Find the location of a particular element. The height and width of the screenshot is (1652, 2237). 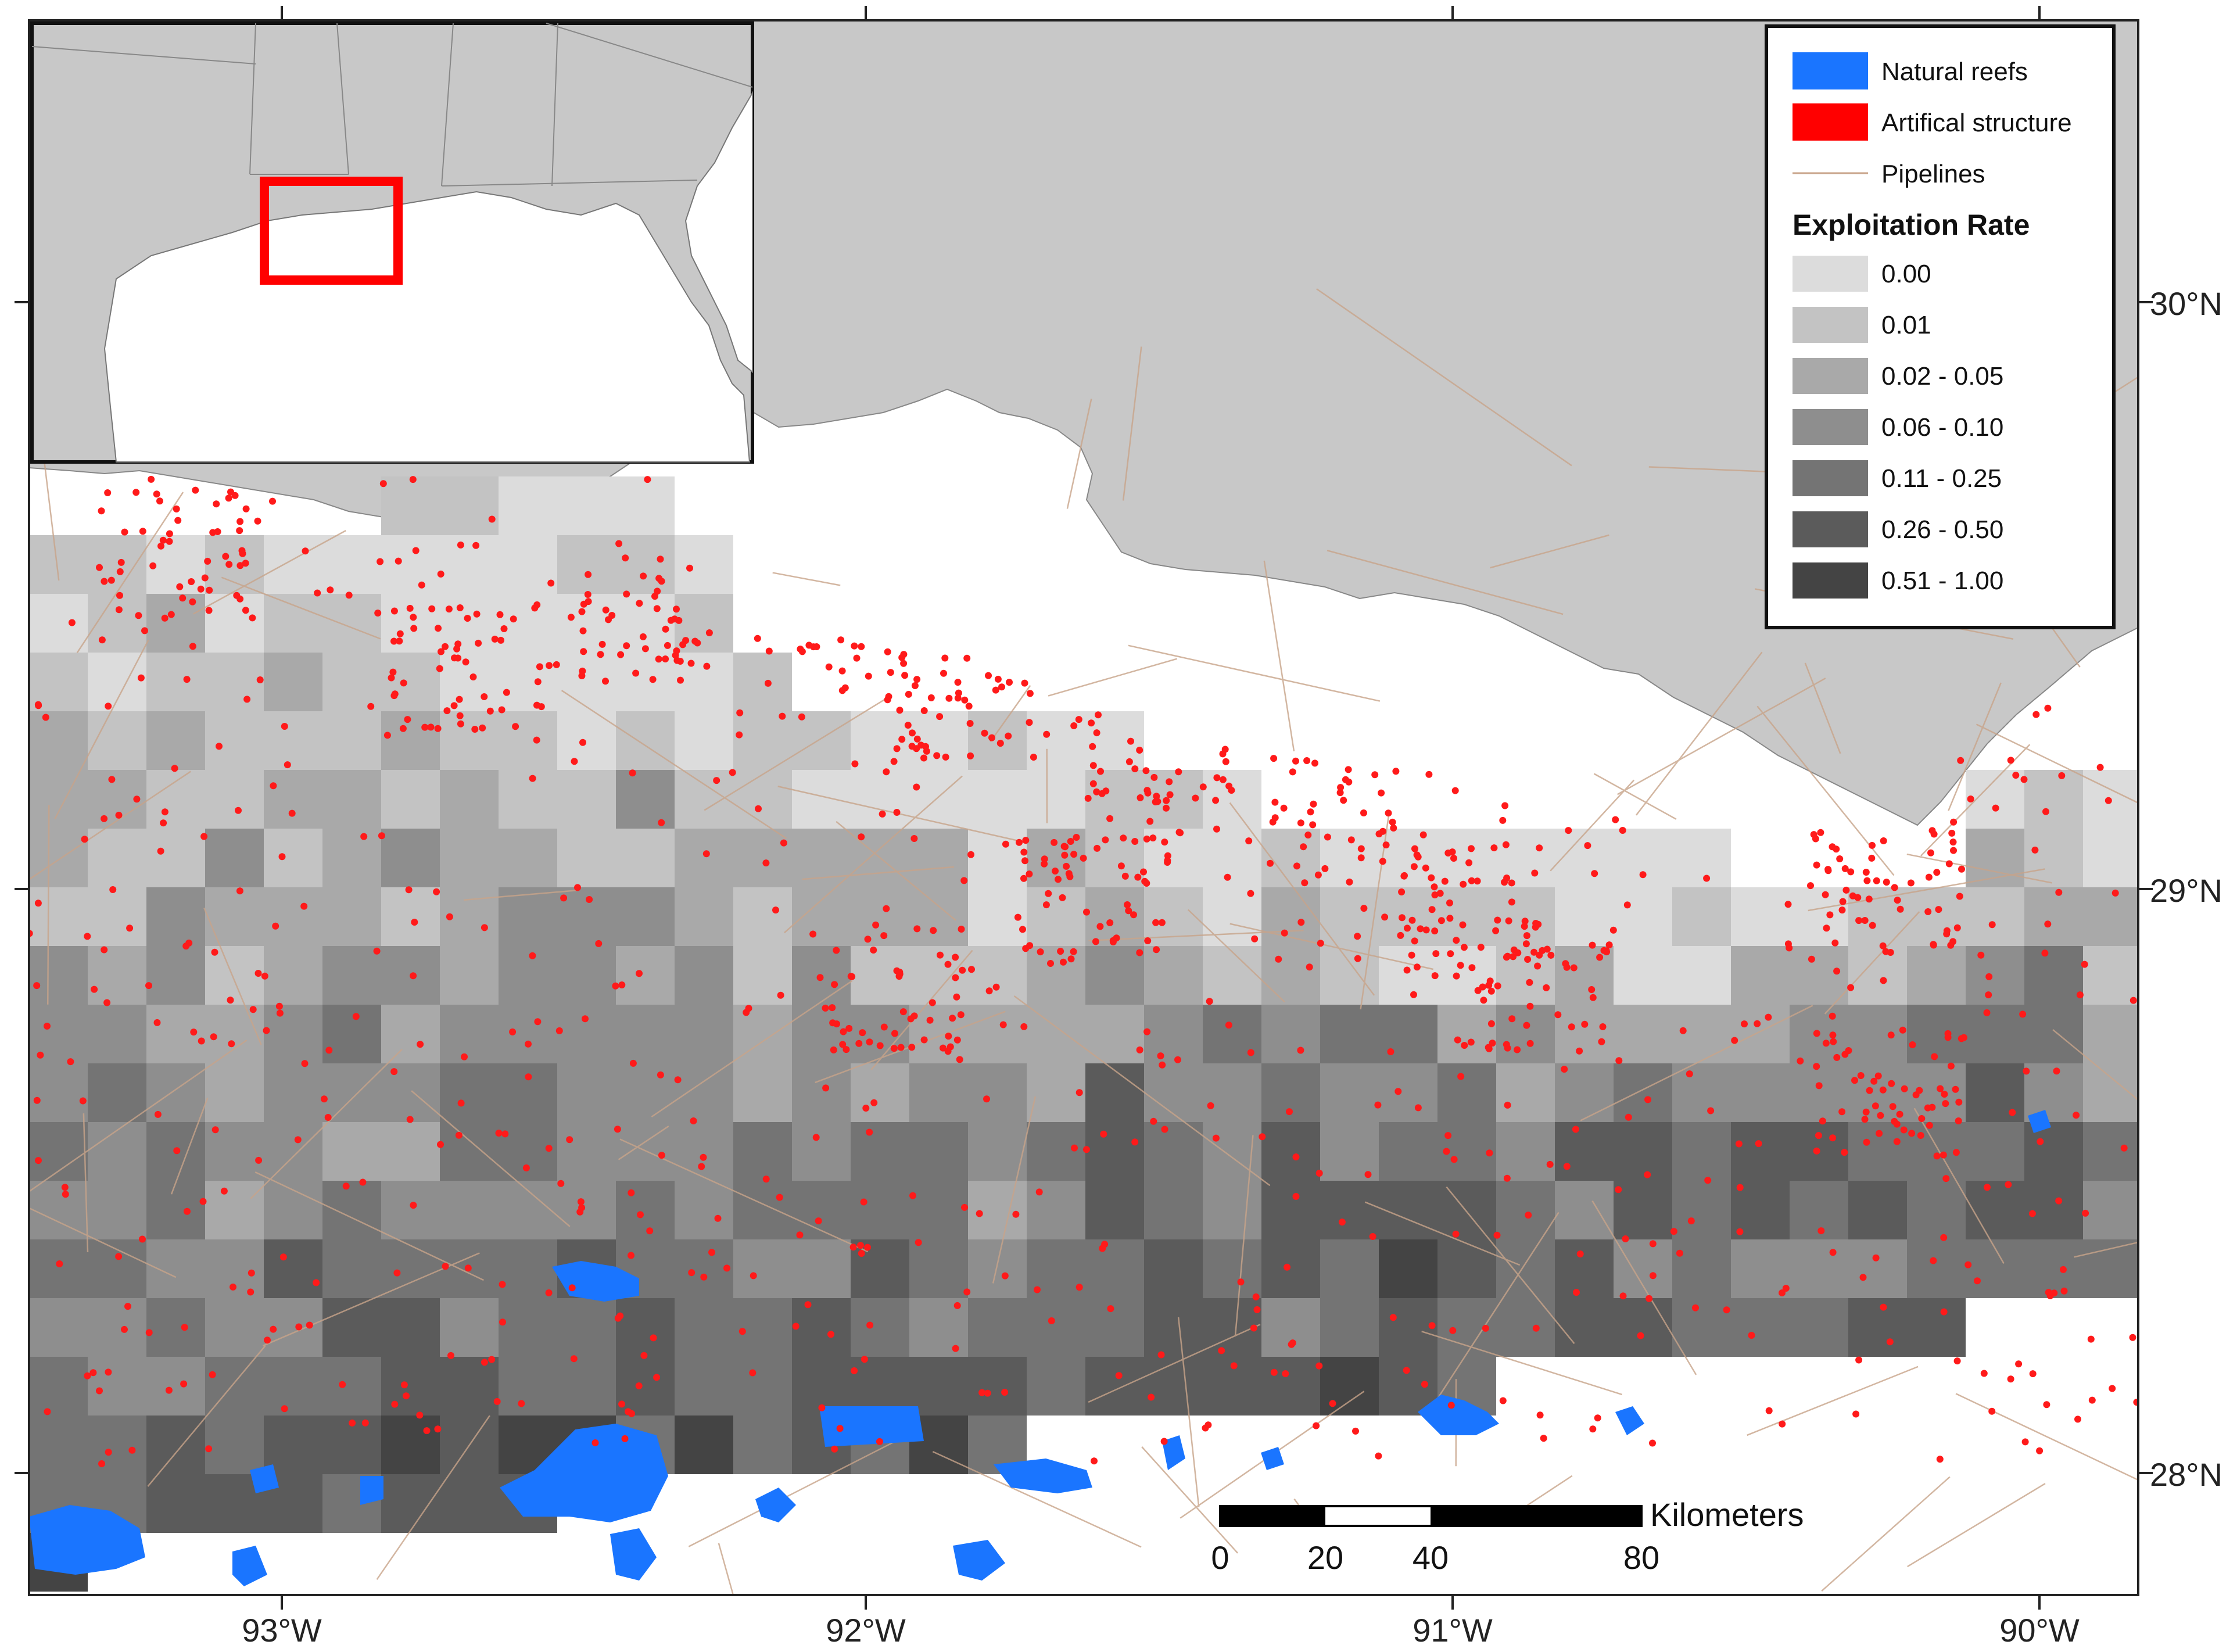

legend-class-swatch is located at coordinates (1830, 427).